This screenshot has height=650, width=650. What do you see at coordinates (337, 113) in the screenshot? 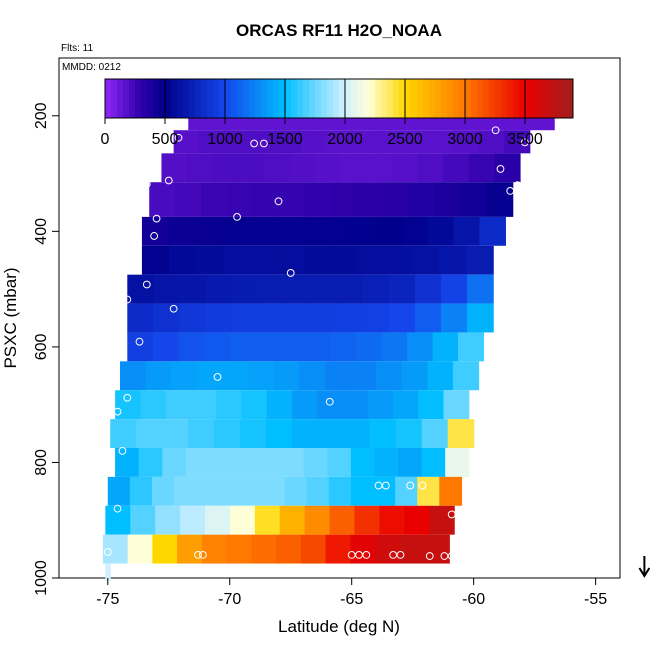
I see `colorbar-ticks: 0 500 1000 1500 2000 2500 3000 3500` at bounding box center [337, 113].